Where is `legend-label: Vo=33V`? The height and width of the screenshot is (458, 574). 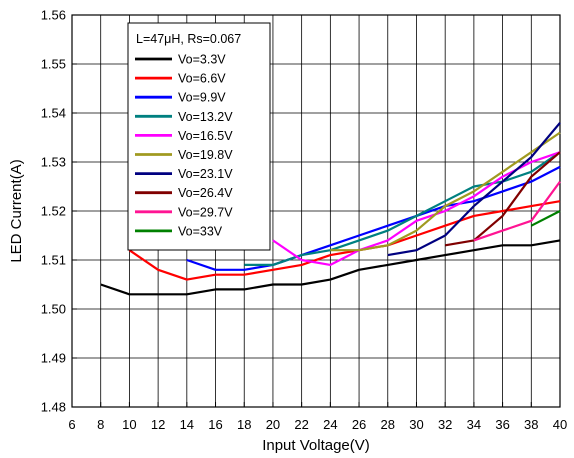
legend-label: Vo=33V is located at coordinates (200, 231).